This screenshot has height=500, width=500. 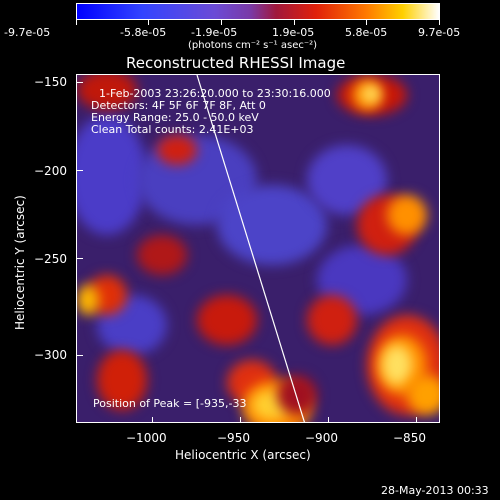 What do you see at coordinates (215, 93) in the screenshot?
I see `info-time-range: 1-Feb-2003 23:26:20.000 to 23:30:16.000` at bounding box center [215, 93].